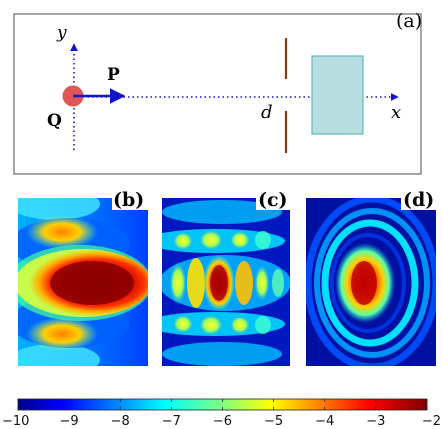 This screenshot has height=429, width=443. What do you see at coordinates (171, 421) in the screenshot?
I see `colorbar-tick-label: −7` at bounding box center [171, 421].